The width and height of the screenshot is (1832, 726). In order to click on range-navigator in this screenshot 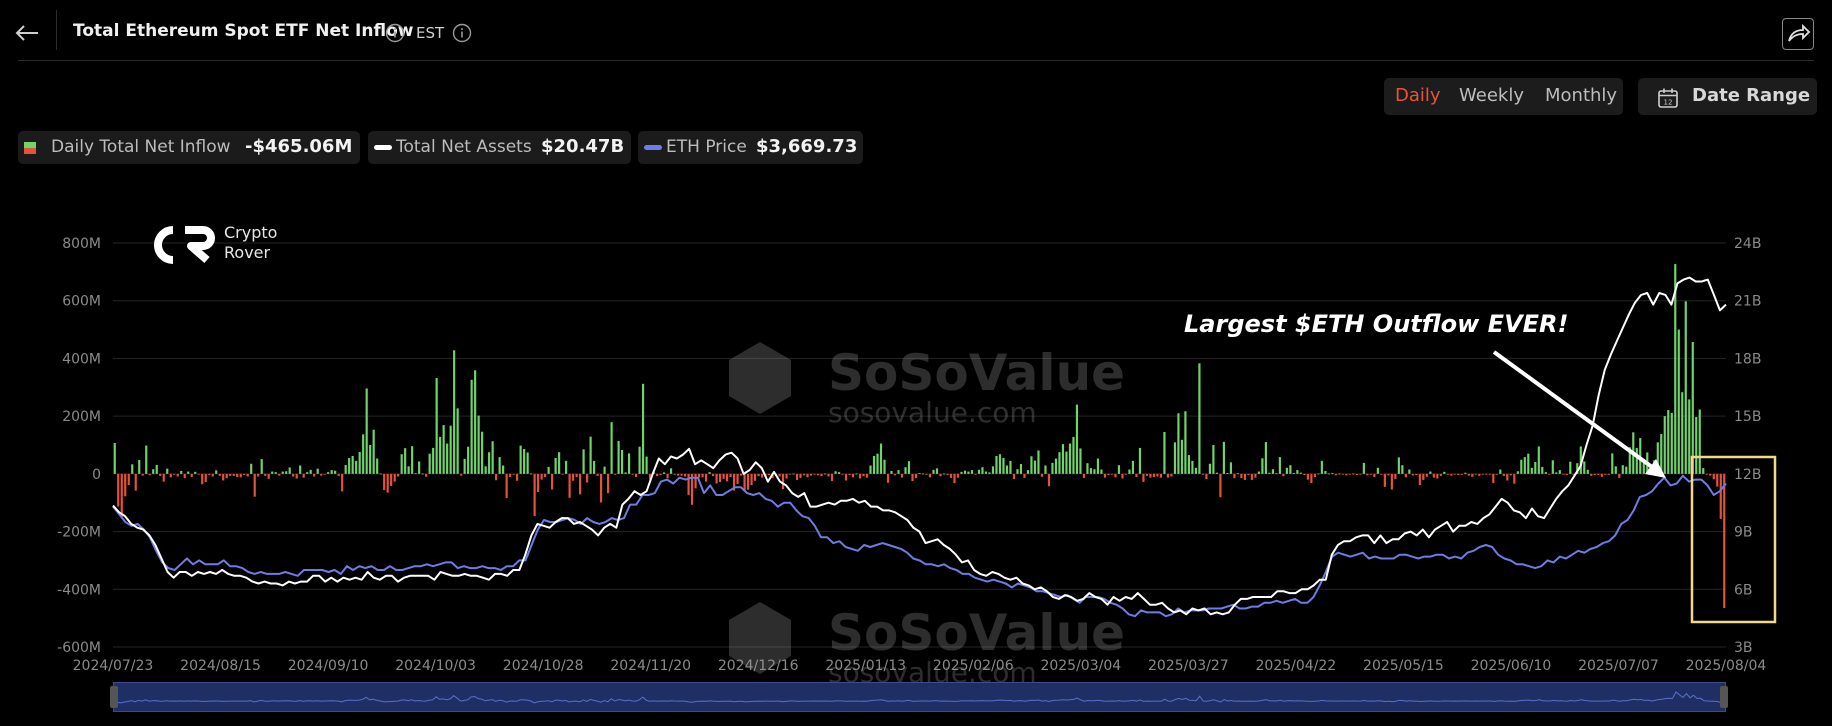, I will do `click(919, 697)`.